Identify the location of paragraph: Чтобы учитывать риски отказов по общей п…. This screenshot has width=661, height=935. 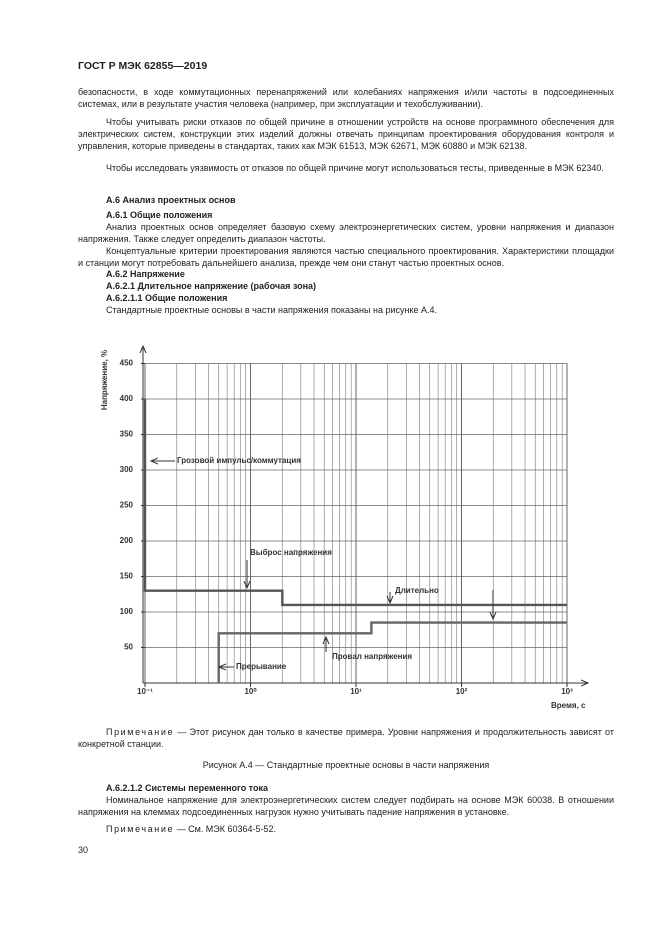
(346, 134).